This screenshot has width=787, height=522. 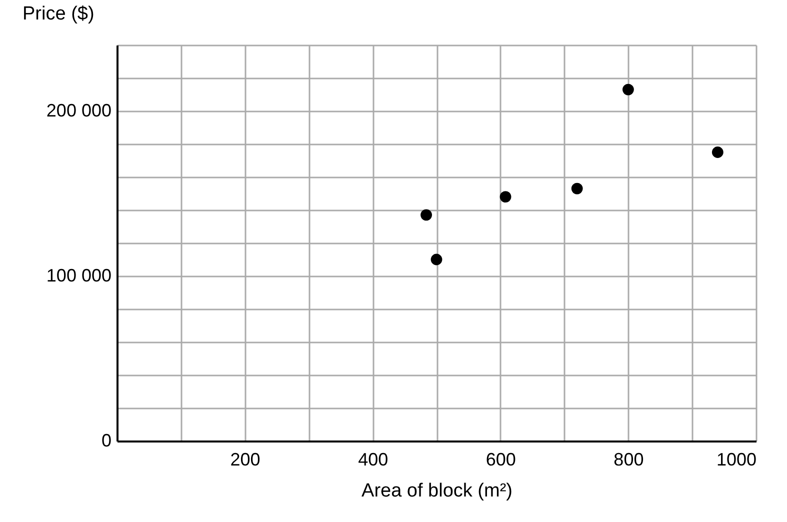 What do you see at coordinates (79, 110) in the screenshot?
I see `y-tick-label: 200 000` at bounding box center [79, 110].